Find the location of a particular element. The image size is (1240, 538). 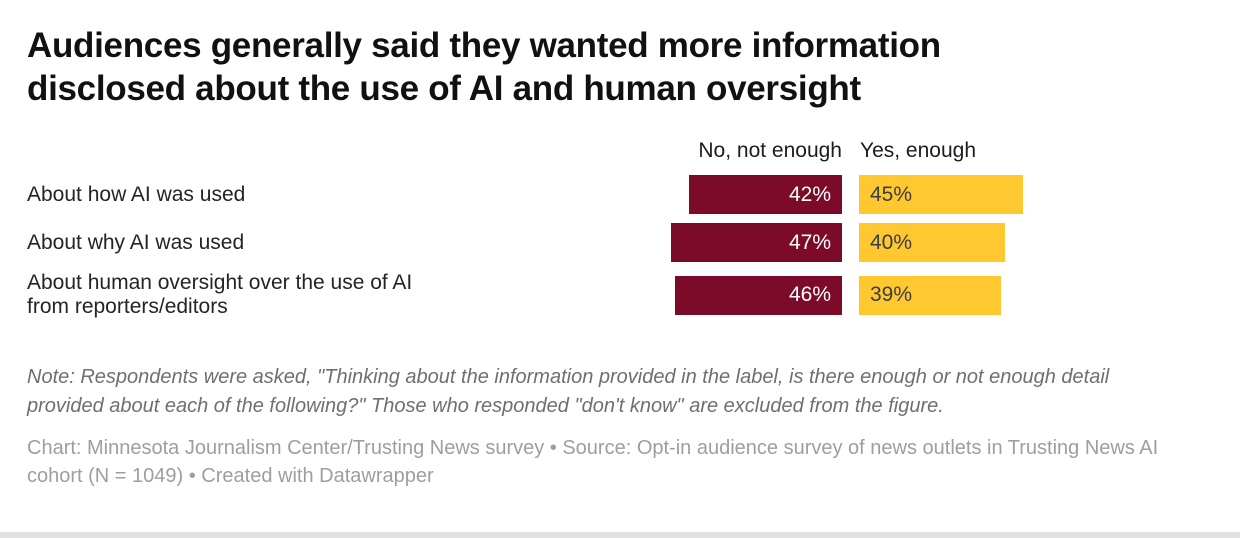

bar-value-yes: 40% is located at coordinates (891, 242).